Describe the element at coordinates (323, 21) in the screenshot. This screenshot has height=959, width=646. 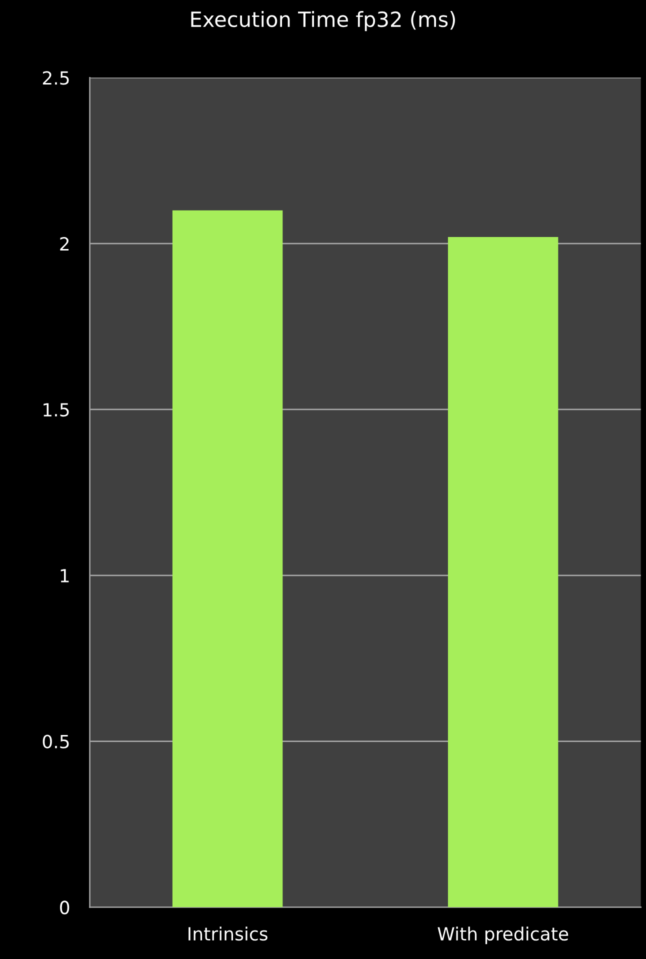
I see `chart-title: Execution Time fp32 (ms)` at that location.